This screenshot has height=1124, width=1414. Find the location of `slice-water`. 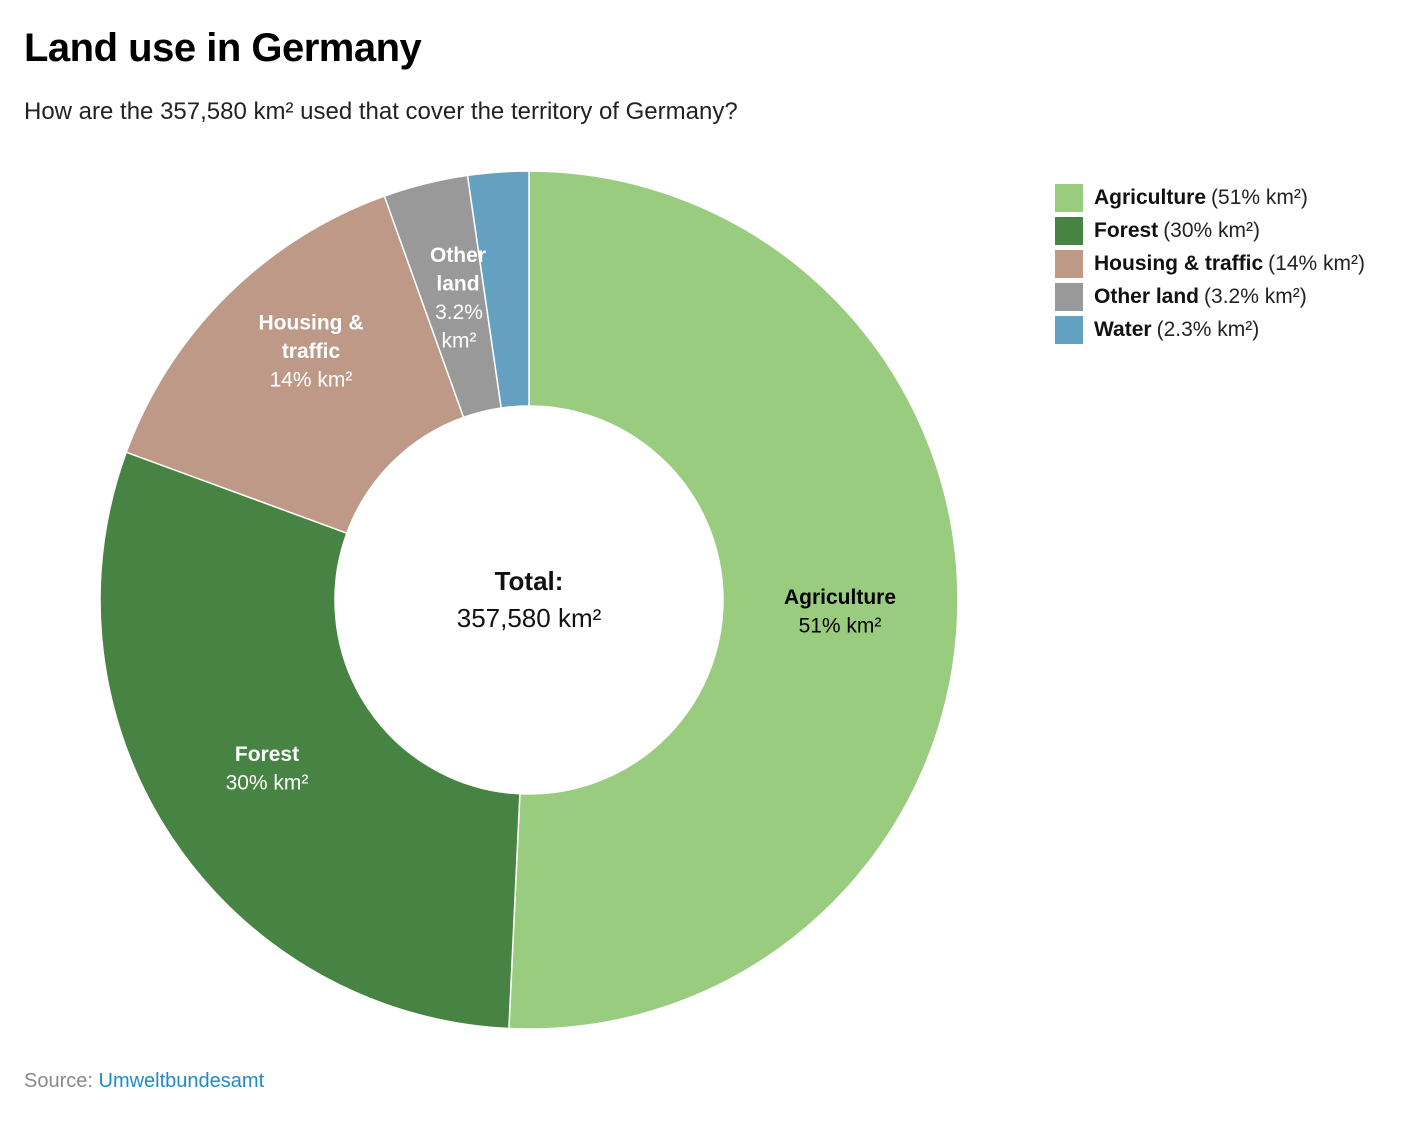

slice-water is located at coordinates (498, 289).